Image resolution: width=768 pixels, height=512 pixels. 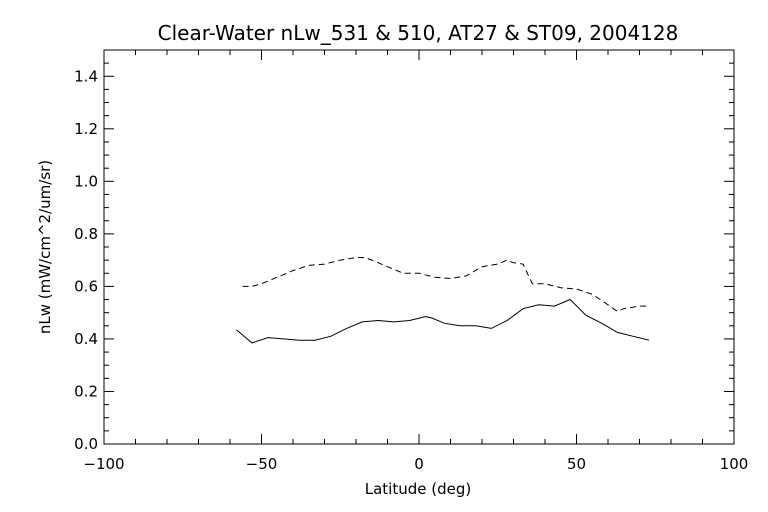 I want to click on series-layer, so click(x=442, y=300).